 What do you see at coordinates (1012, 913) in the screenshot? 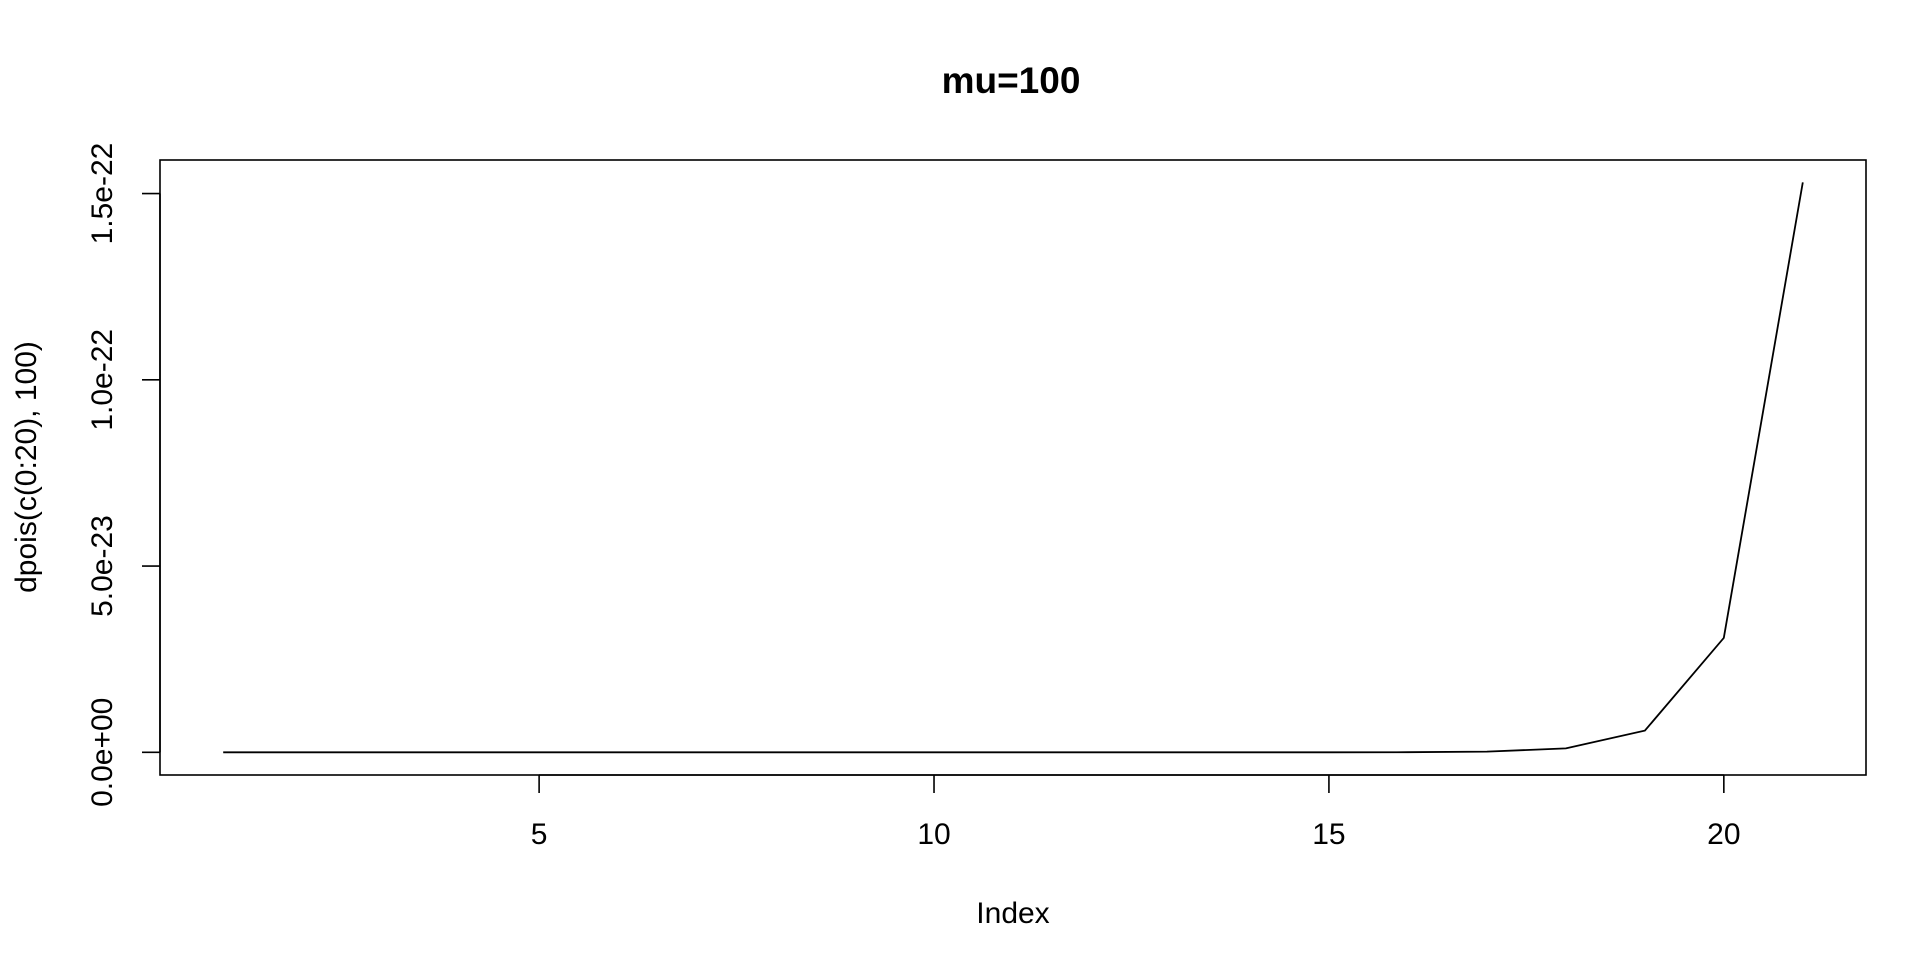
I see `x-axis-label: Index` at bounding box center [1012, 913].